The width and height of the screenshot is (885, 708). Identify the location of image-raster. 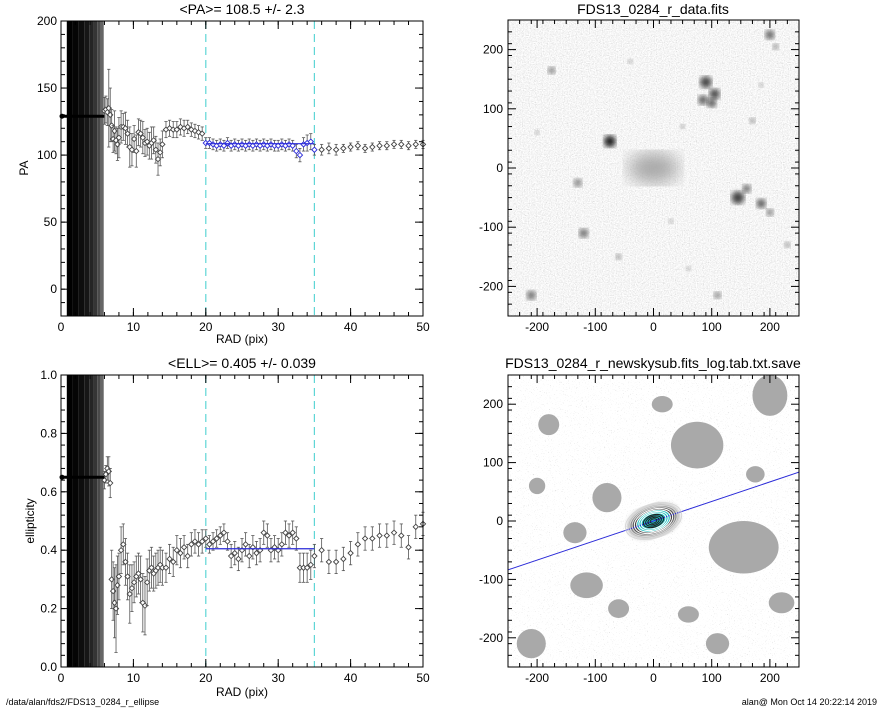
(653, 168).